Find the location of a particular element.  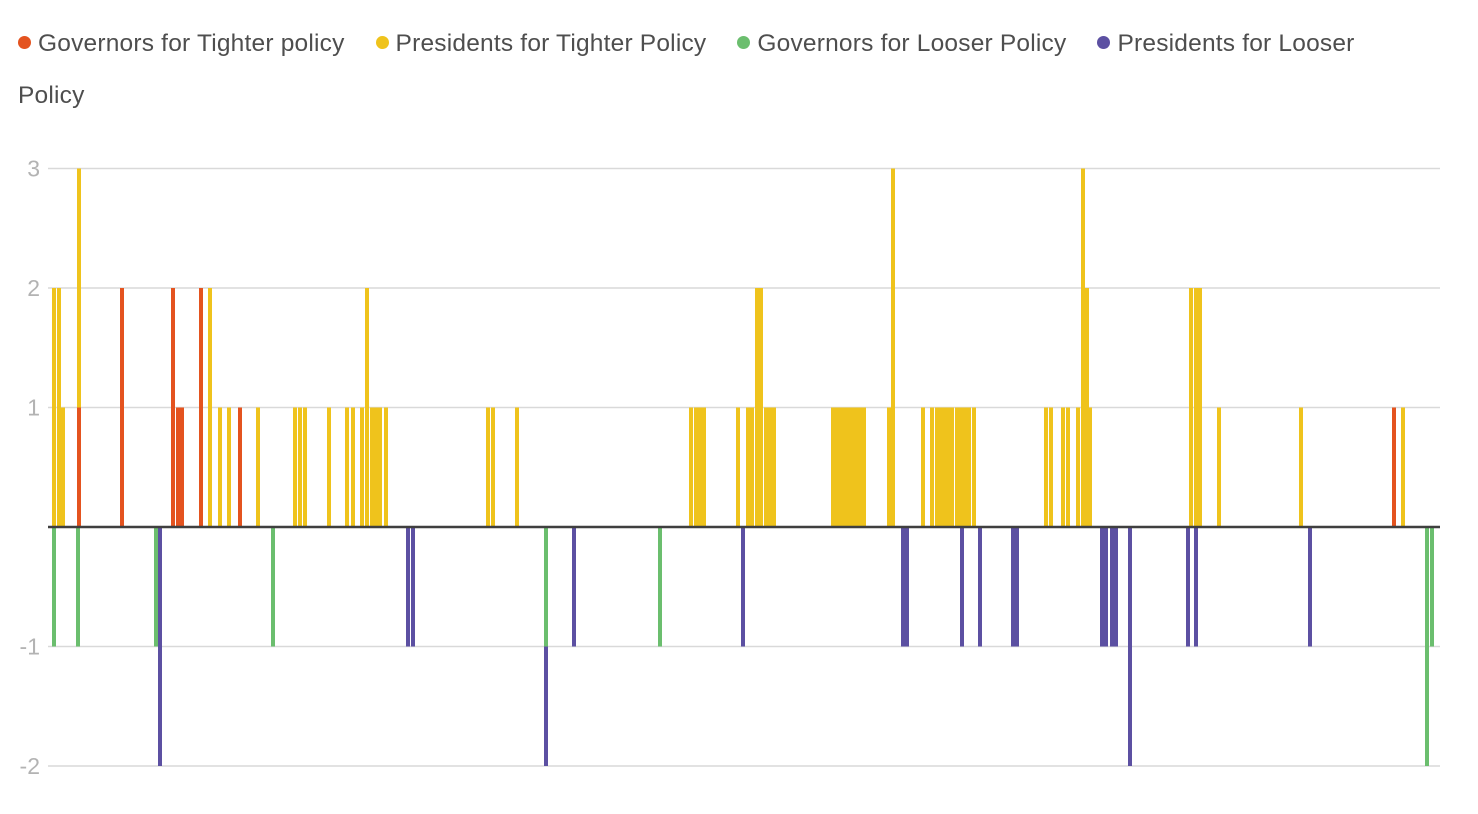

legend-dot-governors-looser-icon is located at coordinates (744, 43).